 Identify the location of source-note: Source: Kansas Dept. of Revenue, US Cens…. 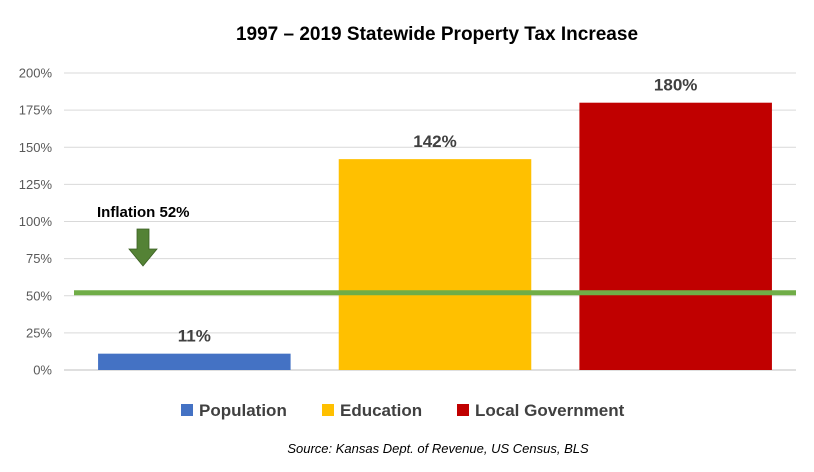
(438, 448).